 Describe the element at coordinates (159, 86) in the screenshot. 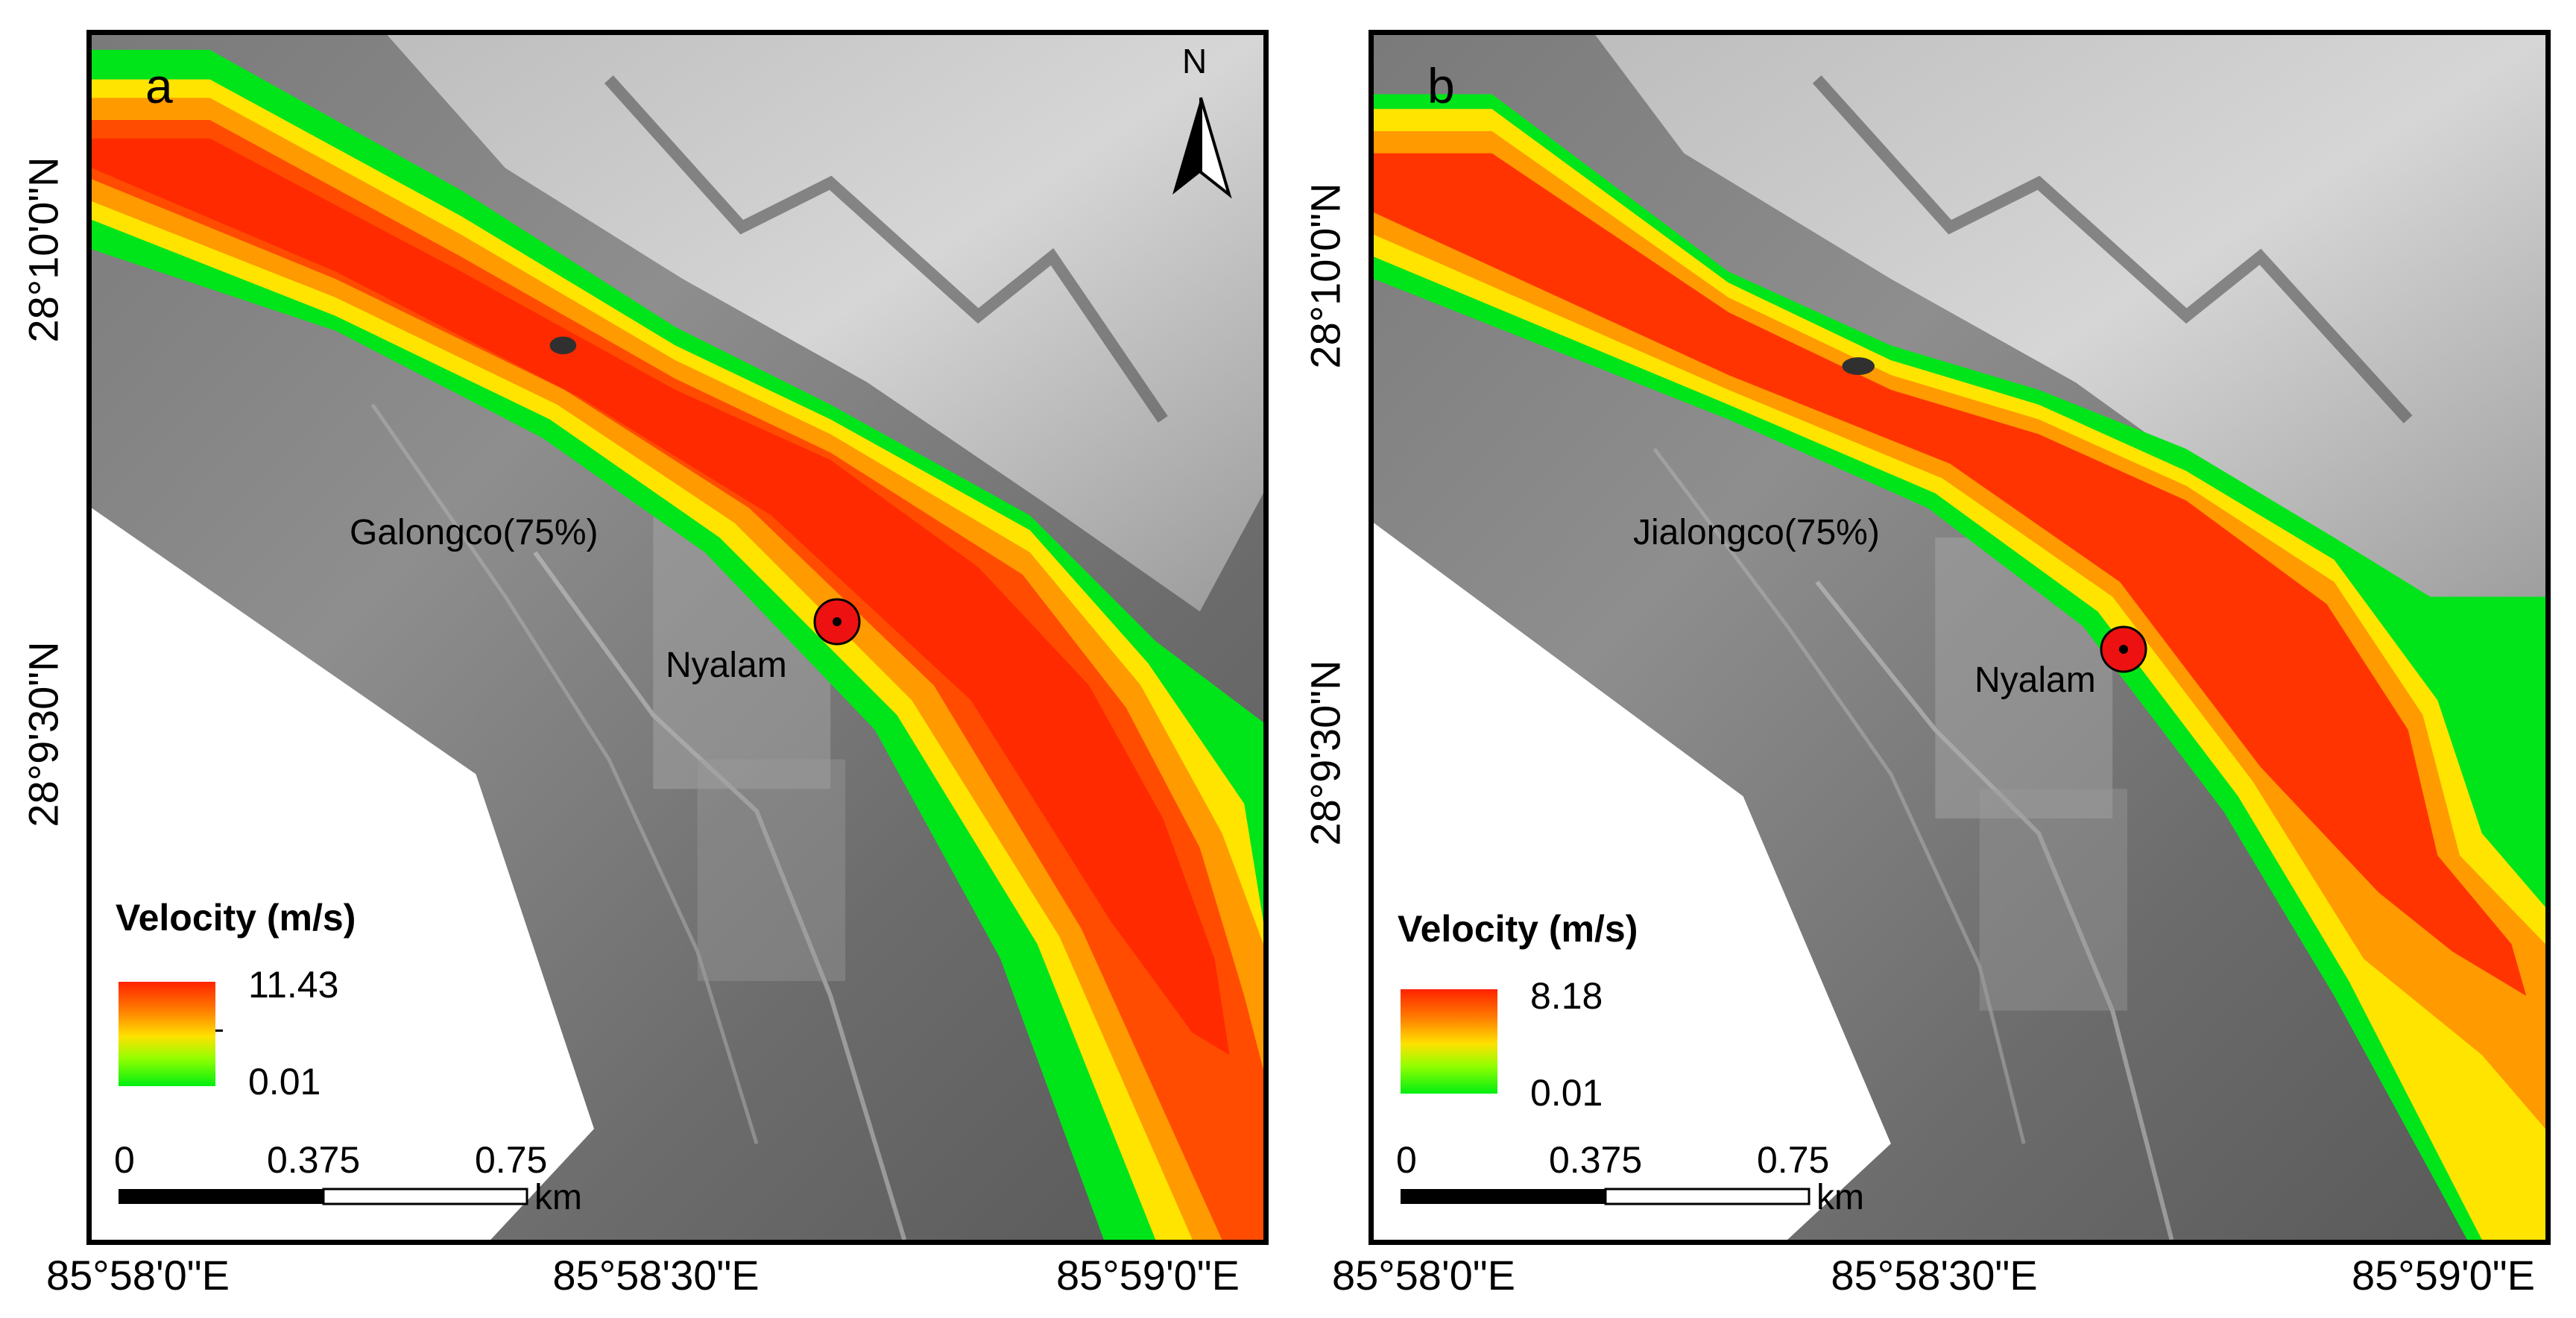

I see `panel-label-a: a` at that location.